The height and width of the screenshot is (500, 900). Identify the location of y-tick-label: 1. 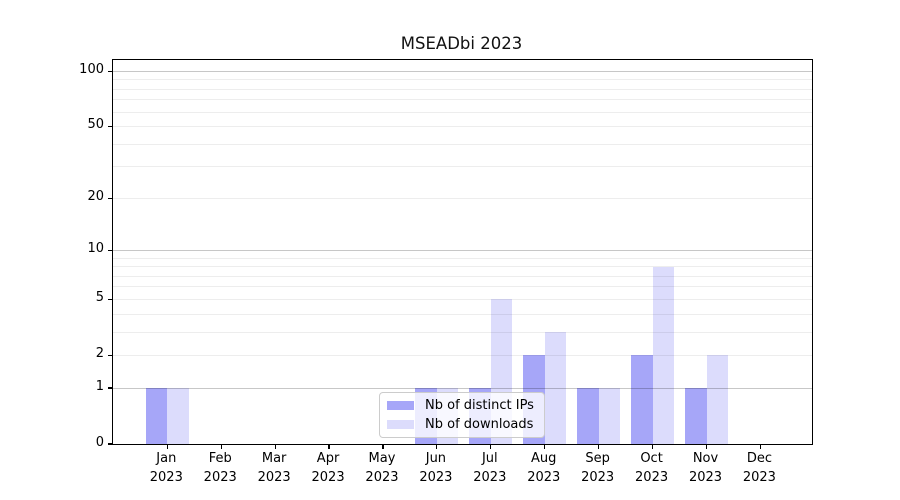
(99, 387).